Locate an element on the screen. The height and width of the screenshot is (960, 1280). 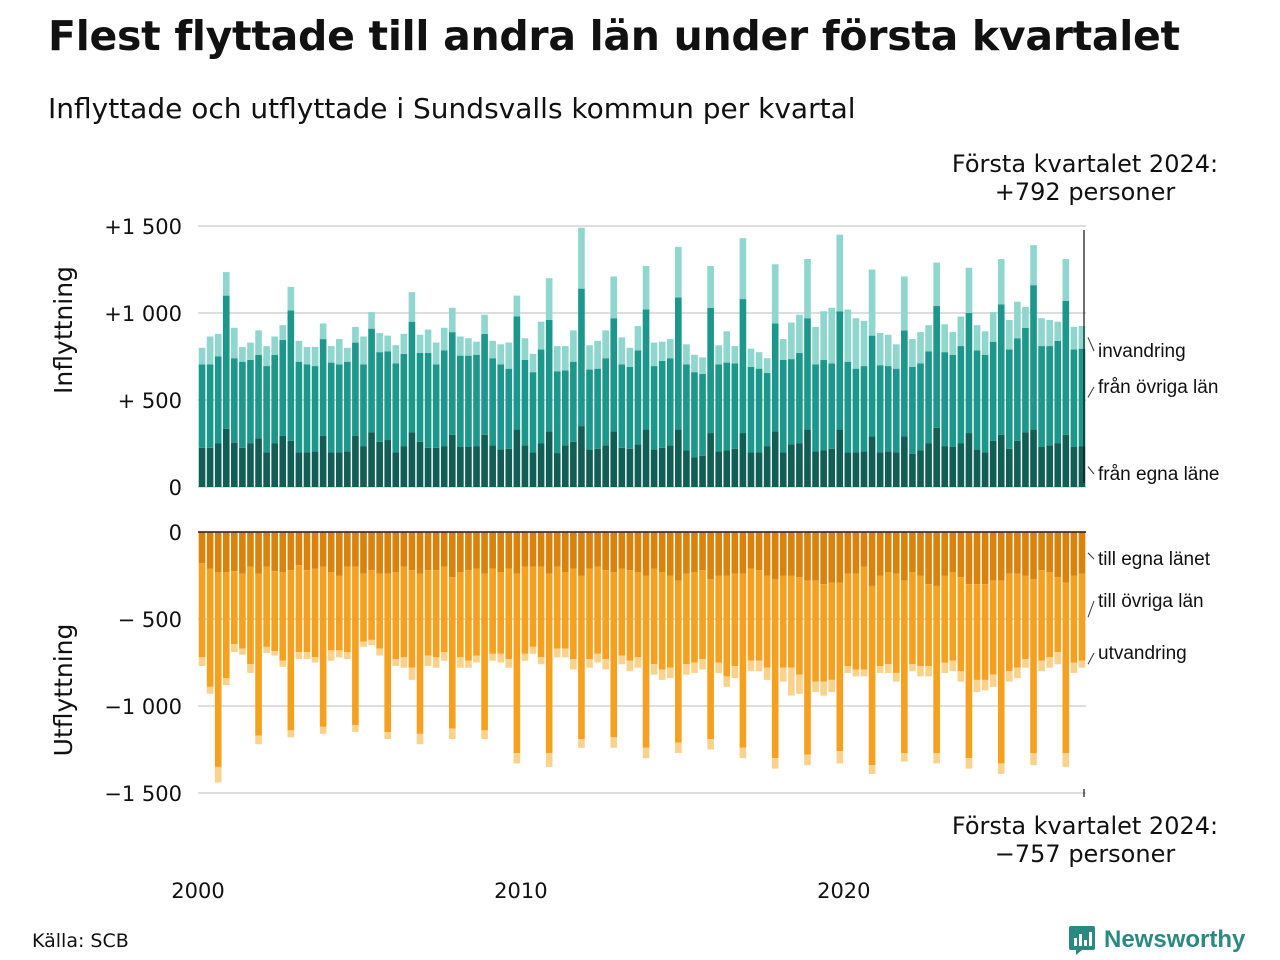
newsworthy-logo-icon is located at coordinates (1082, 940).